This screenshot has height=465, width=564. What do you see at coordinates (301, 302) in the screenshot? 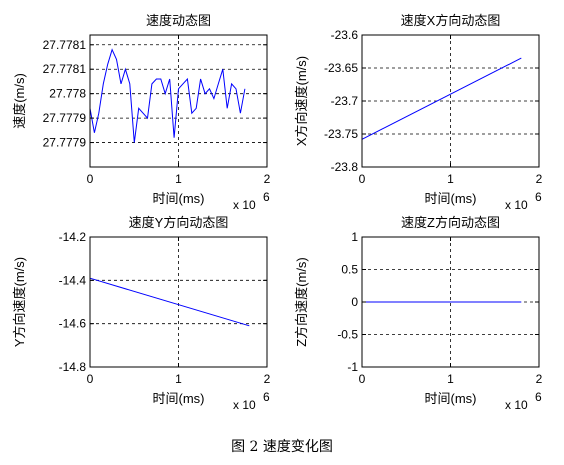
I see `y-axis-label: Z方向速度(m/s)` at bounding box center [301, 302].